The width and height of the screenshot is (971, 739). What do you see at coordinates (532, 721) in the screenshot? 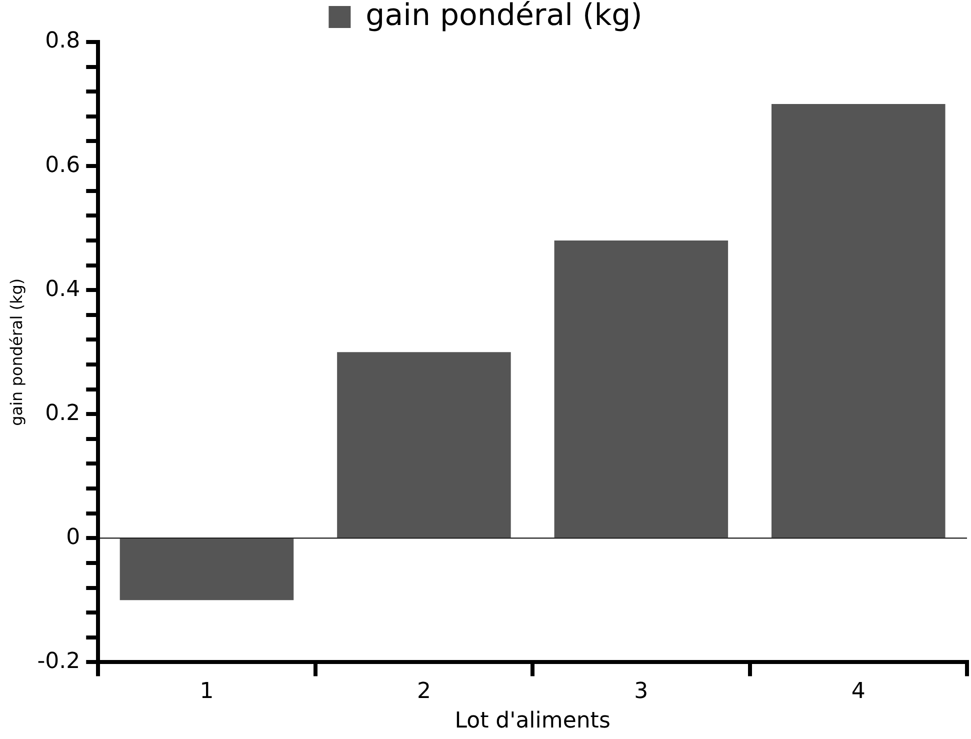
I see `x-axis-title: Lot d'aliments` at bounding box center [532, 721].